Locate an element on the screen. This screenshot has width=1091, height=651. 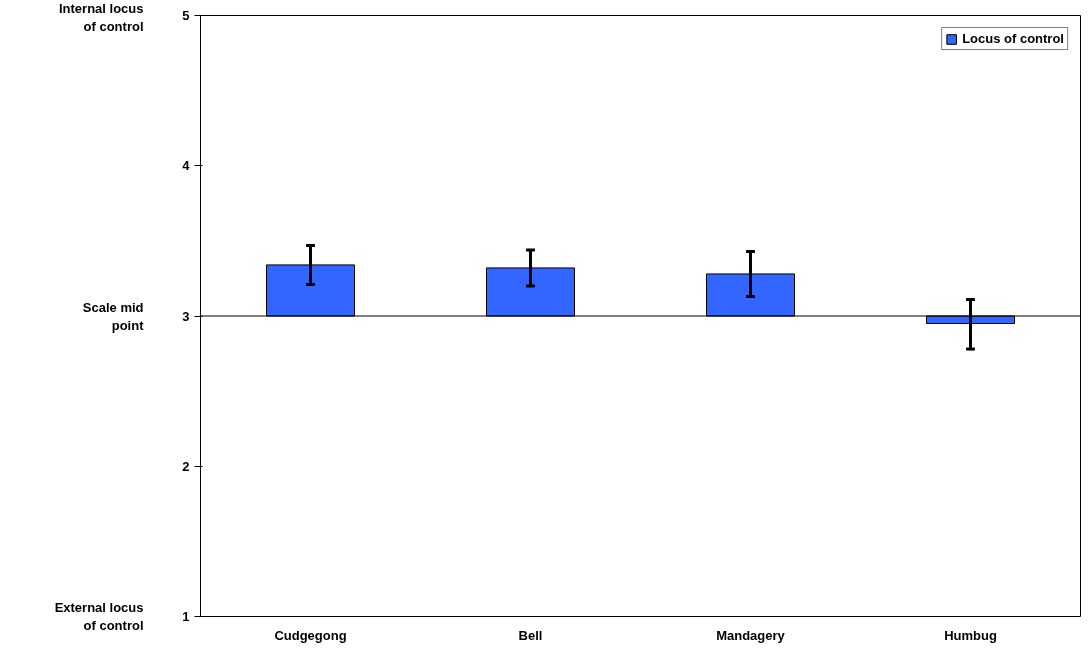
y-tick-label: 3 is located at coordinates (186, 316).